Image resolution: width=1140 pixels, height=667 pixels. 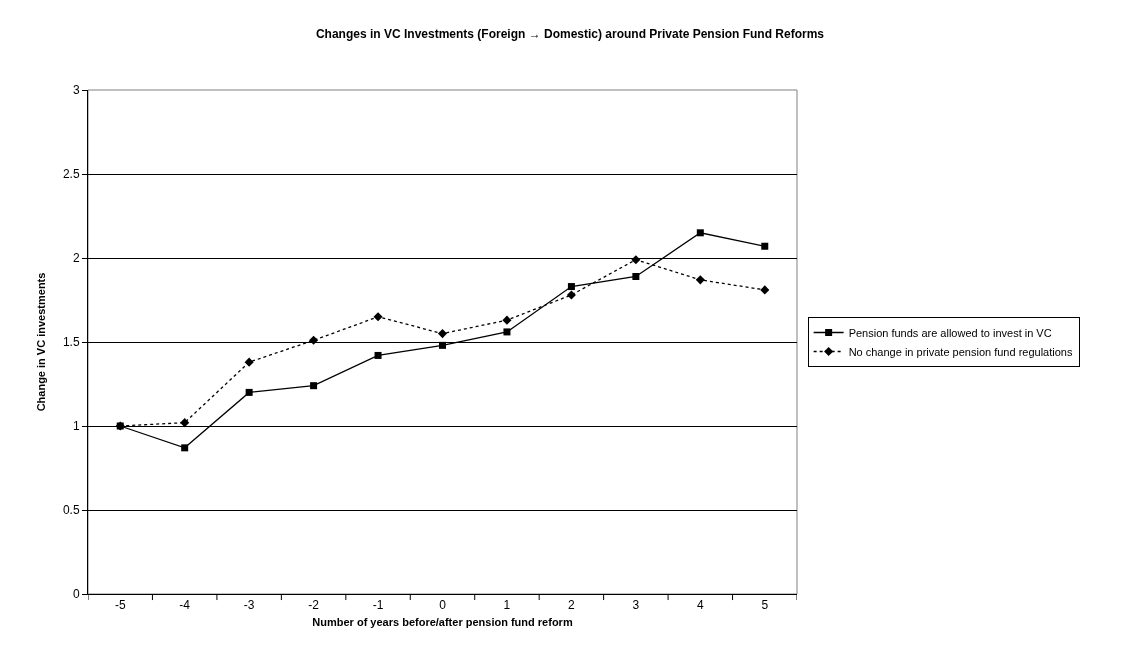 What do you see at coordinates (71, 510) in the screenshot?
I see `y-tick-label: 0.5` at bounding box center [71, 510].